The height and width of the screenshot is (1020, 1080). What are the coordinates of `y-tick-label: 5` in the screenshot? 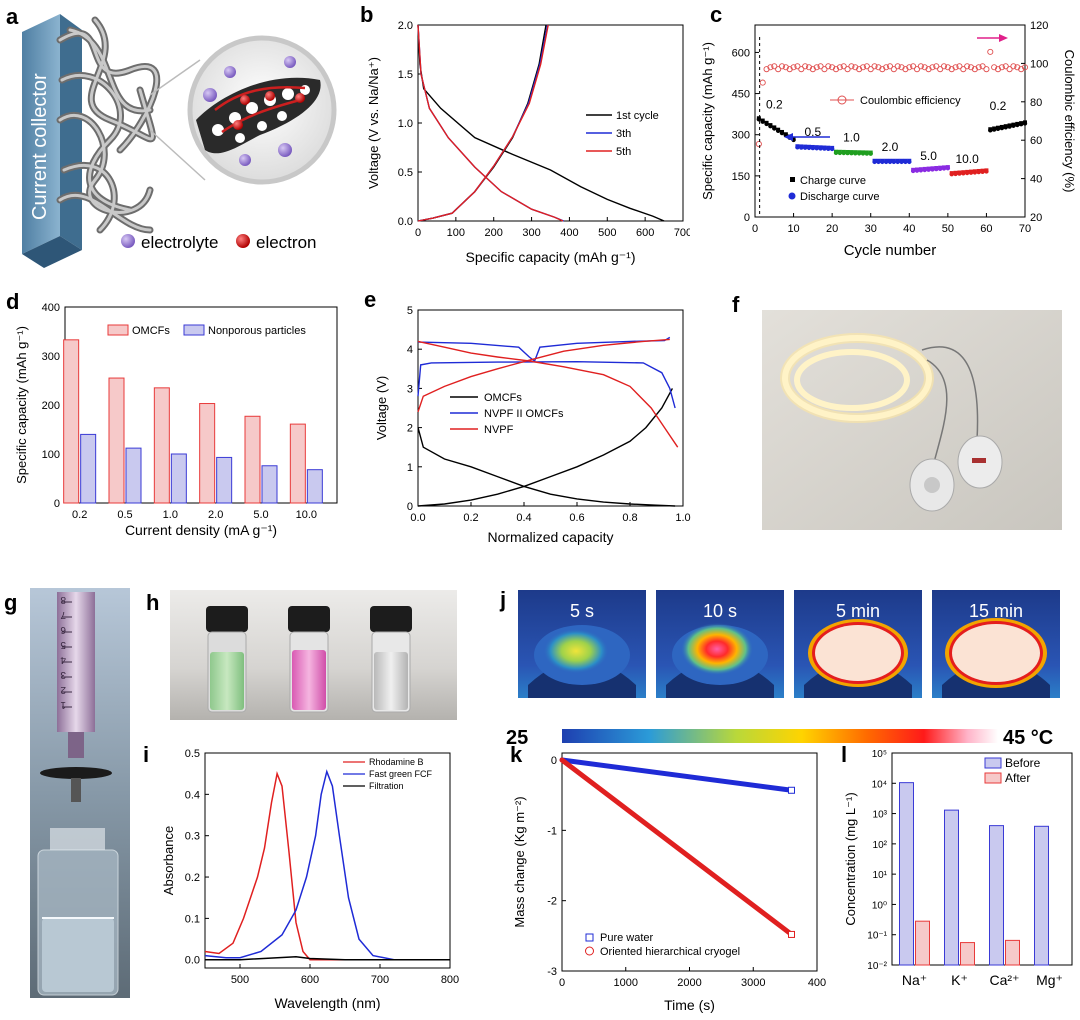 It's located at (410, 311).